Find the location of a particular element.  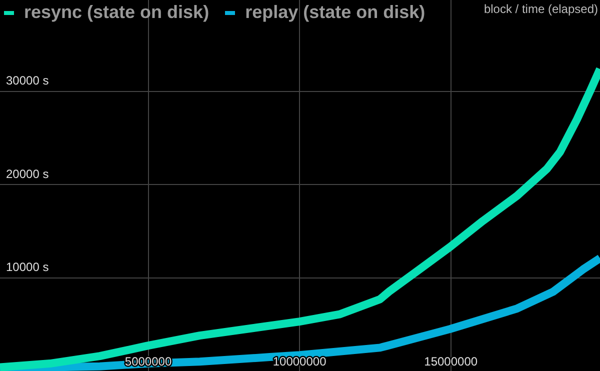

legend-label: resync (state on disk) is located at coordinates (117, 12).